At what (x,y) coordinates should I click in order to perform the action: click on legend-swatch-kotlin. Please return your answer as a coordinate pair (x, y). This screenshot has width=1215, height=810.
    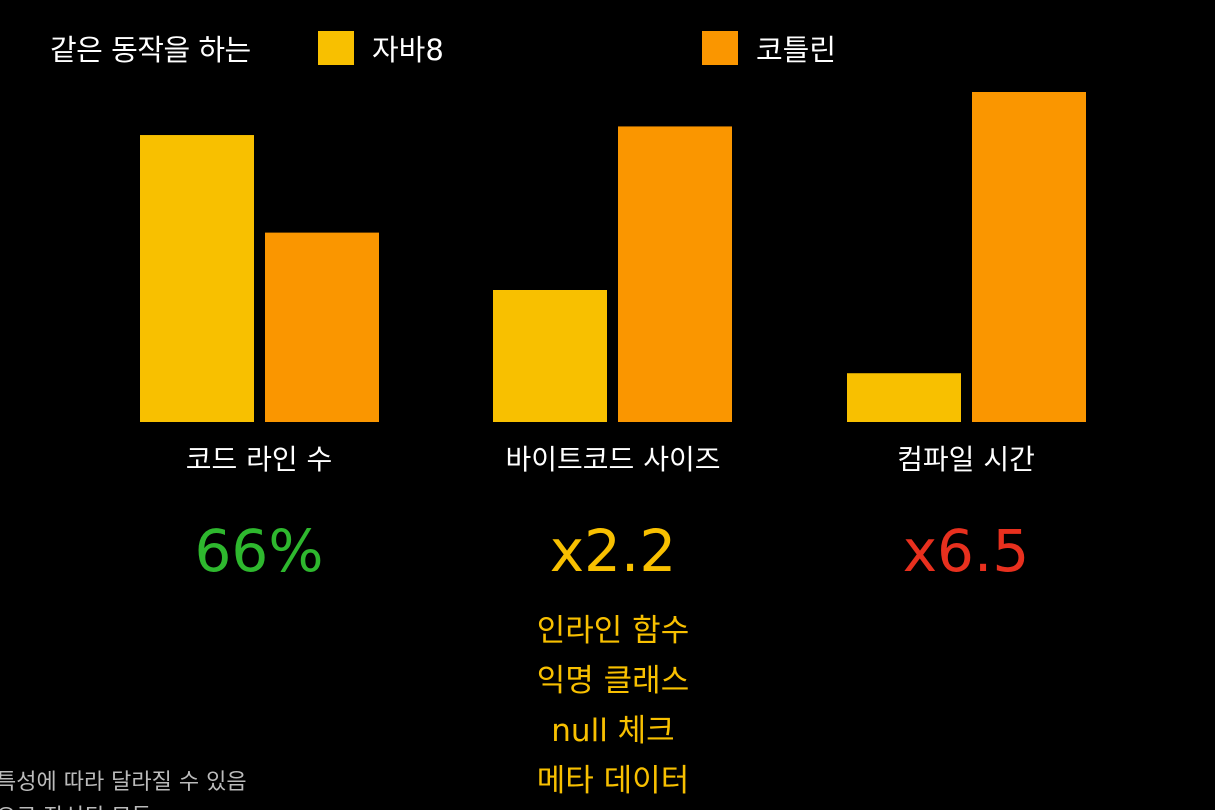
    Looking at the image, I should click on (720, 48).